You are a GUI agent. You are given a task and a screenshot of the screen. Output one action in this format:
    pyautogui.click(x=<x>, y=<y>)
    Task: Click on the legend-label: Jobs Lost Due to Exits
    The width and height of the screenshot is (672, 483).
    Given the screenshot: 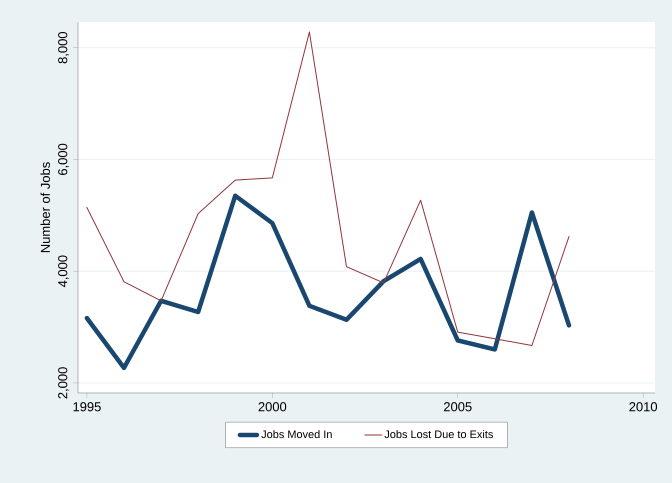 What is the action you would take?
    pyautogui.click(x=438, y=434)
    